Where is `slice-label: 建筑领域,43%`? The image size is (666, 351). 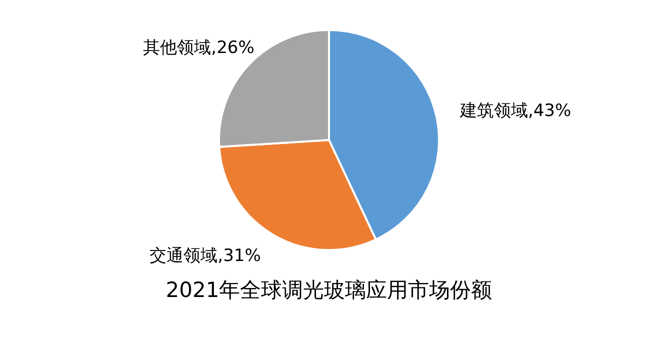
slice-label: 建筑领域,43% is located at coordinates (516, 111).